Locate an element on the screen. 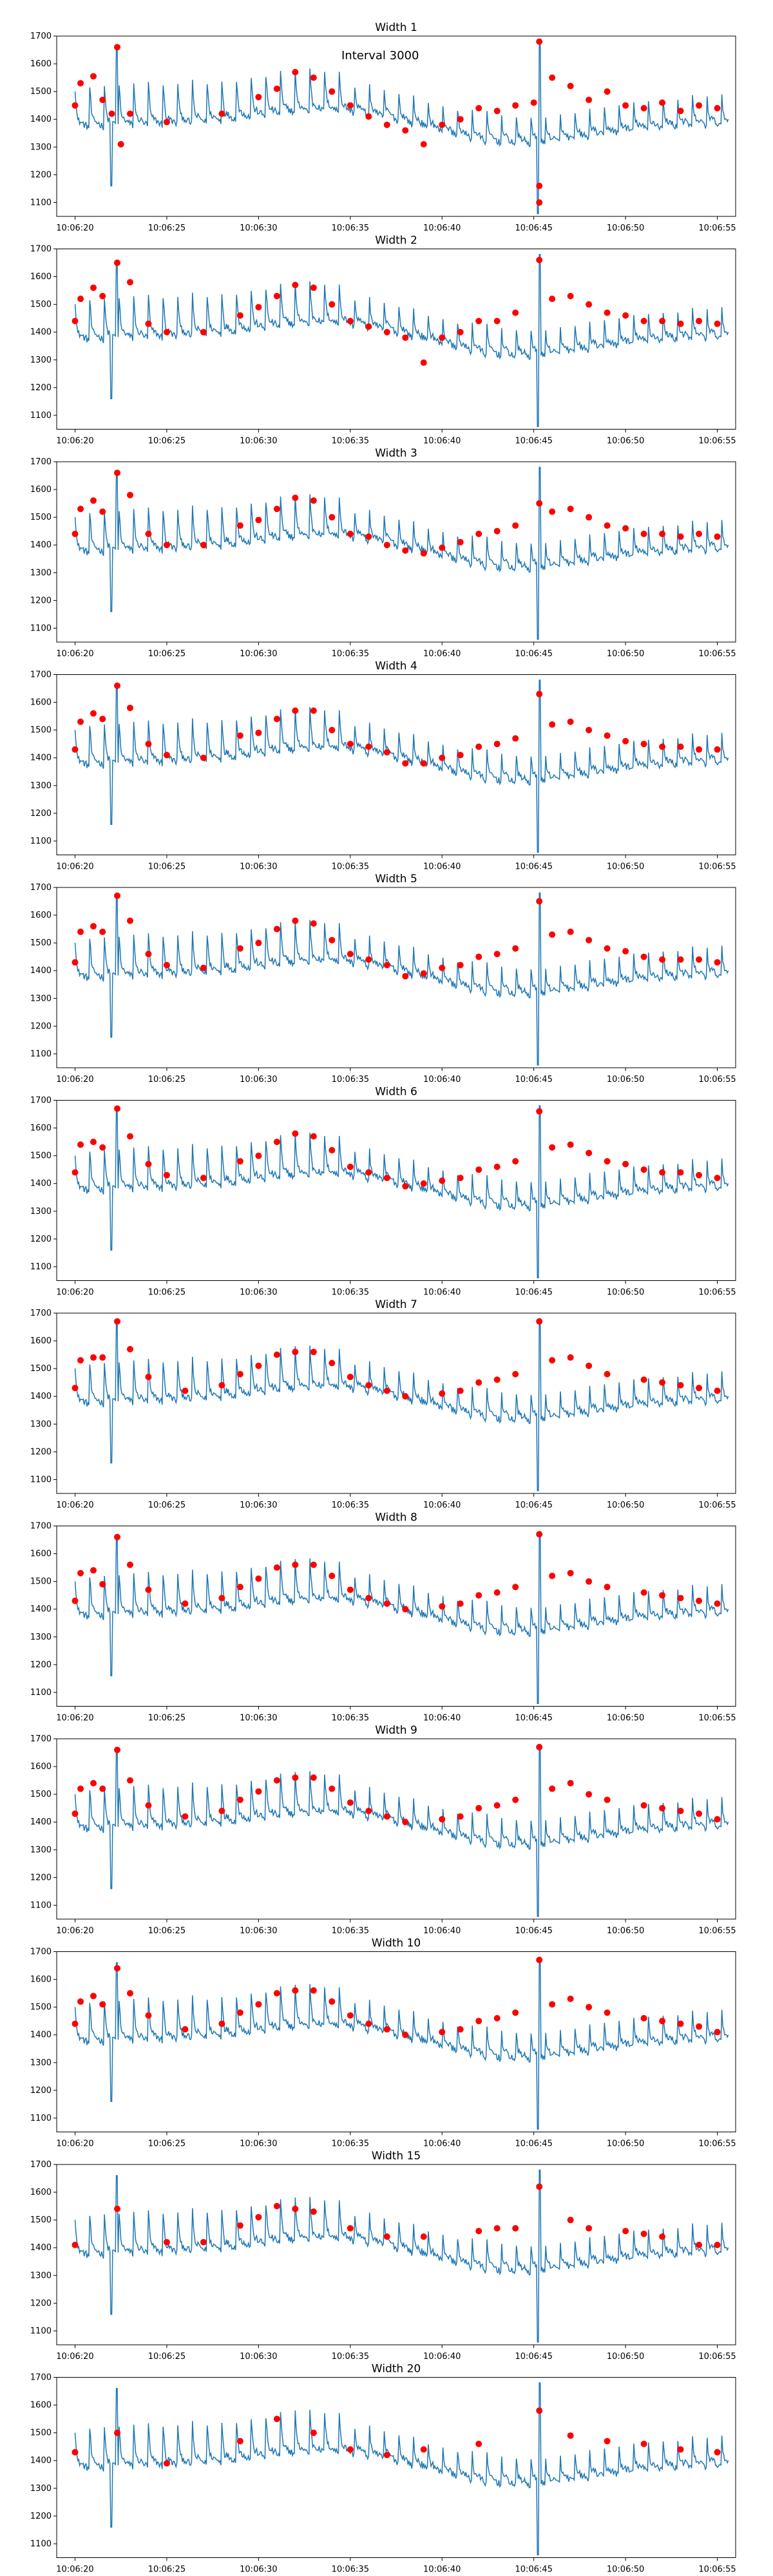 The image size is (773, 2576). subplot-title: Width 3 is located at coordinates (396, 453).